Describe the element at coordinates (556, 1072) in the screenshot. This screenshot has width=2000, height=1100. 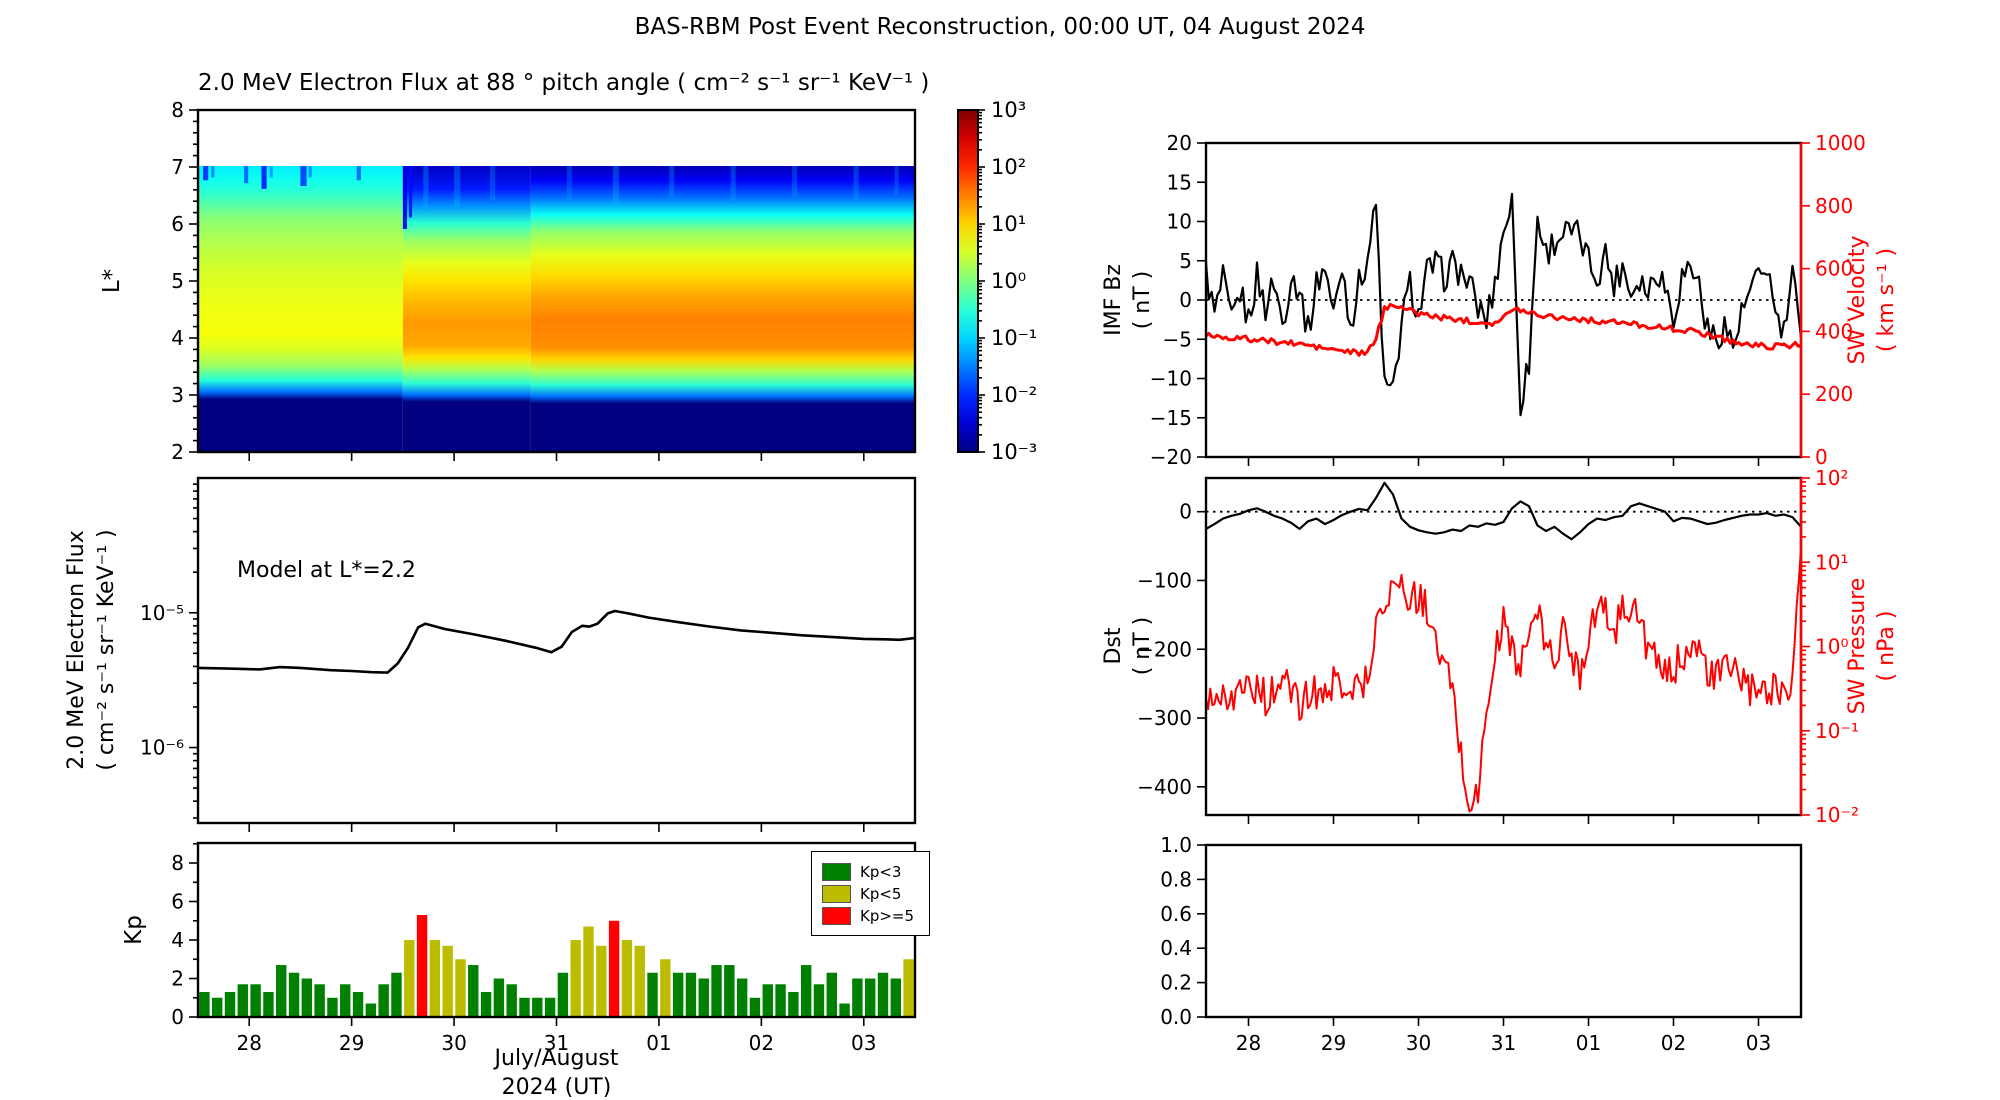
I see `left-xaxis-label: July/August 2024 (UT)` at that location.